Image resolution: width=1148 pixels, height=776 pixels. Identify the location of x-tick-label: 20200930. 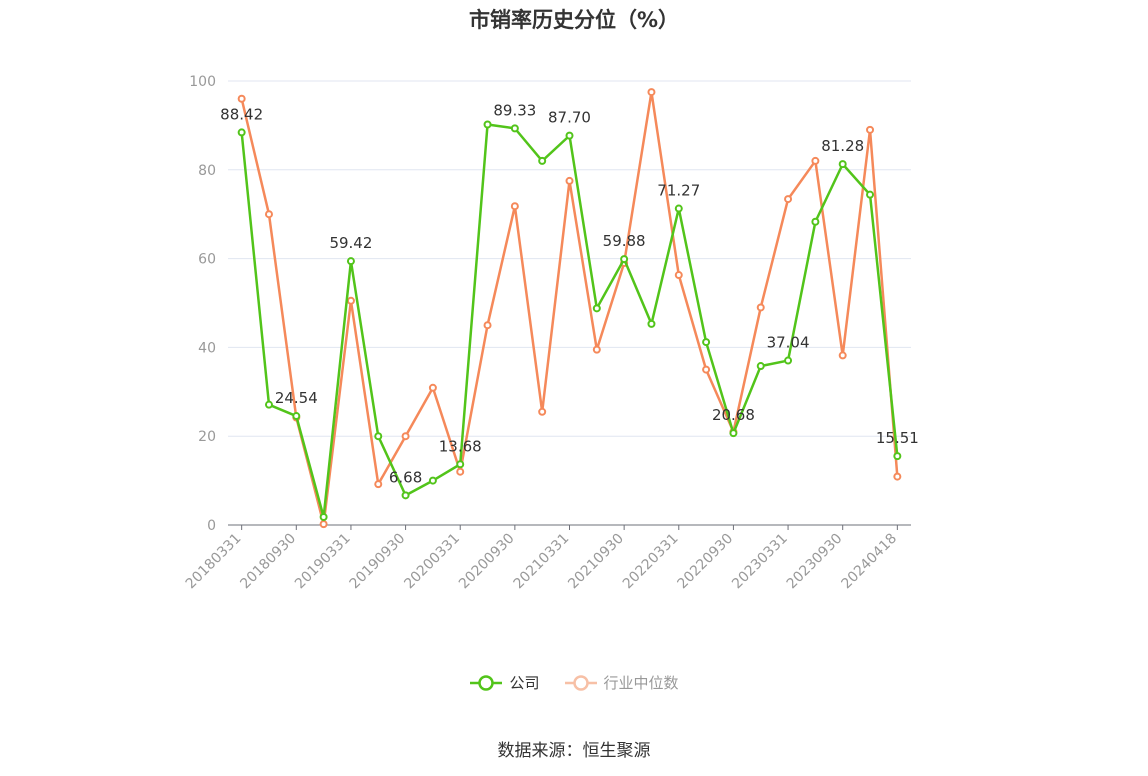
(487, 562).